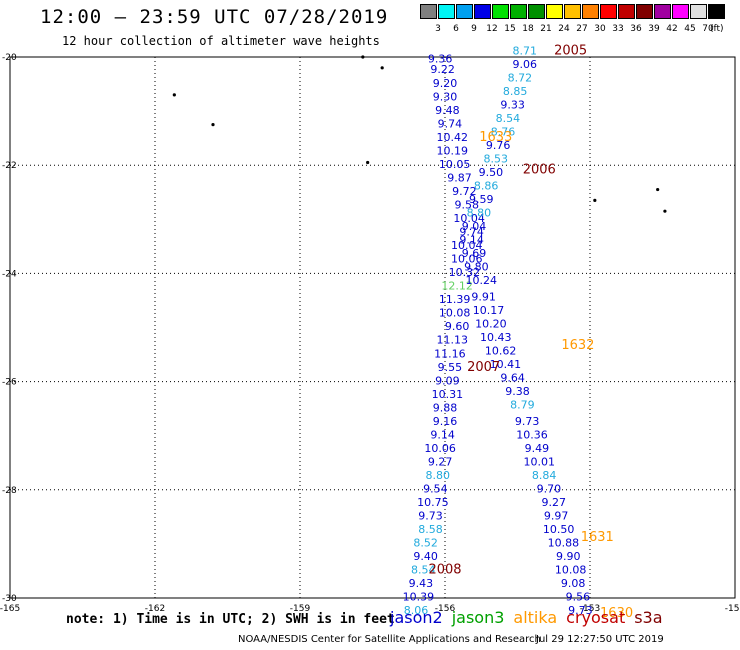 The image size is (740, 650). Describe the element at coordinates (476, 267) in the screenshot. I see `wave-height-value: 9.80` at that location.